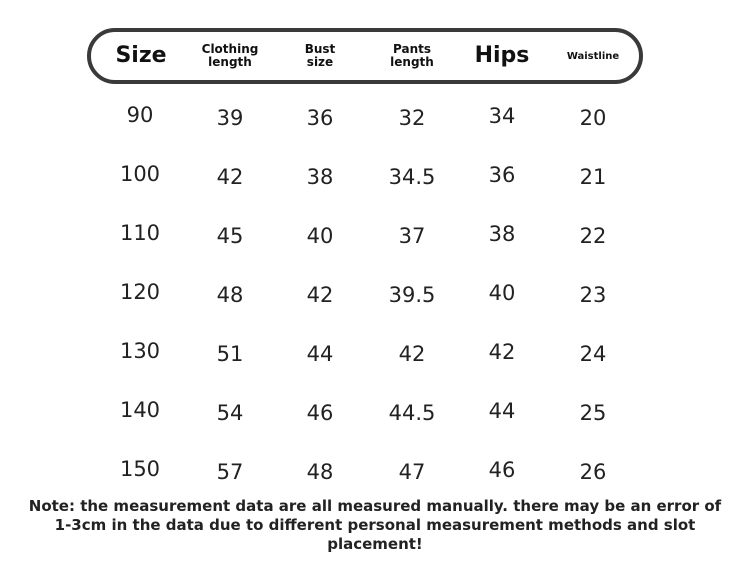  I want to click on table-cell-waistline: 22, so click(593, 236).